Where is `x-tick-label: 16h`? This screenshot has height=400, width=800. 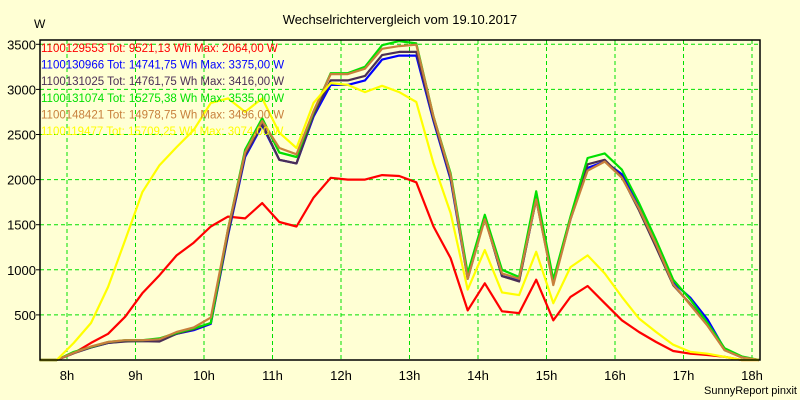 x-tick-label: 16h is located at coordinates (615, 375).